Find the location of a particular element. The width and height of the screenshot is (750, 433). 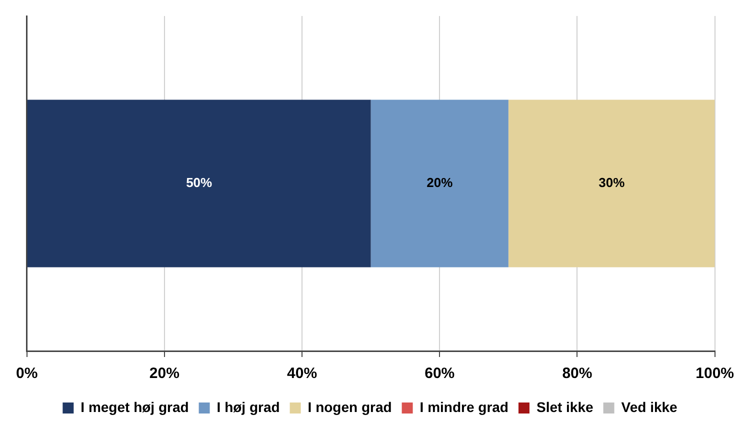

legend-label: I meget høj grad is located at coordinates (134, 406).